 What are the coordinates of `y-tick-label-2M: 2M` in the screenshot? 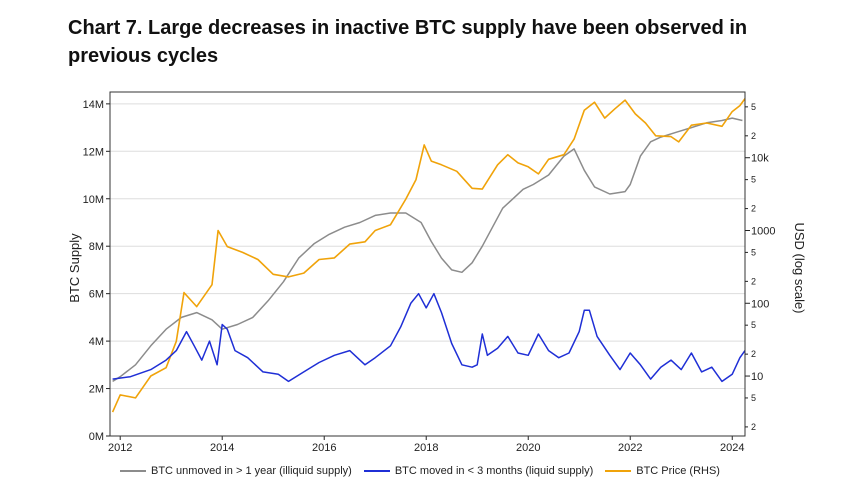 It's located at (96, 390).